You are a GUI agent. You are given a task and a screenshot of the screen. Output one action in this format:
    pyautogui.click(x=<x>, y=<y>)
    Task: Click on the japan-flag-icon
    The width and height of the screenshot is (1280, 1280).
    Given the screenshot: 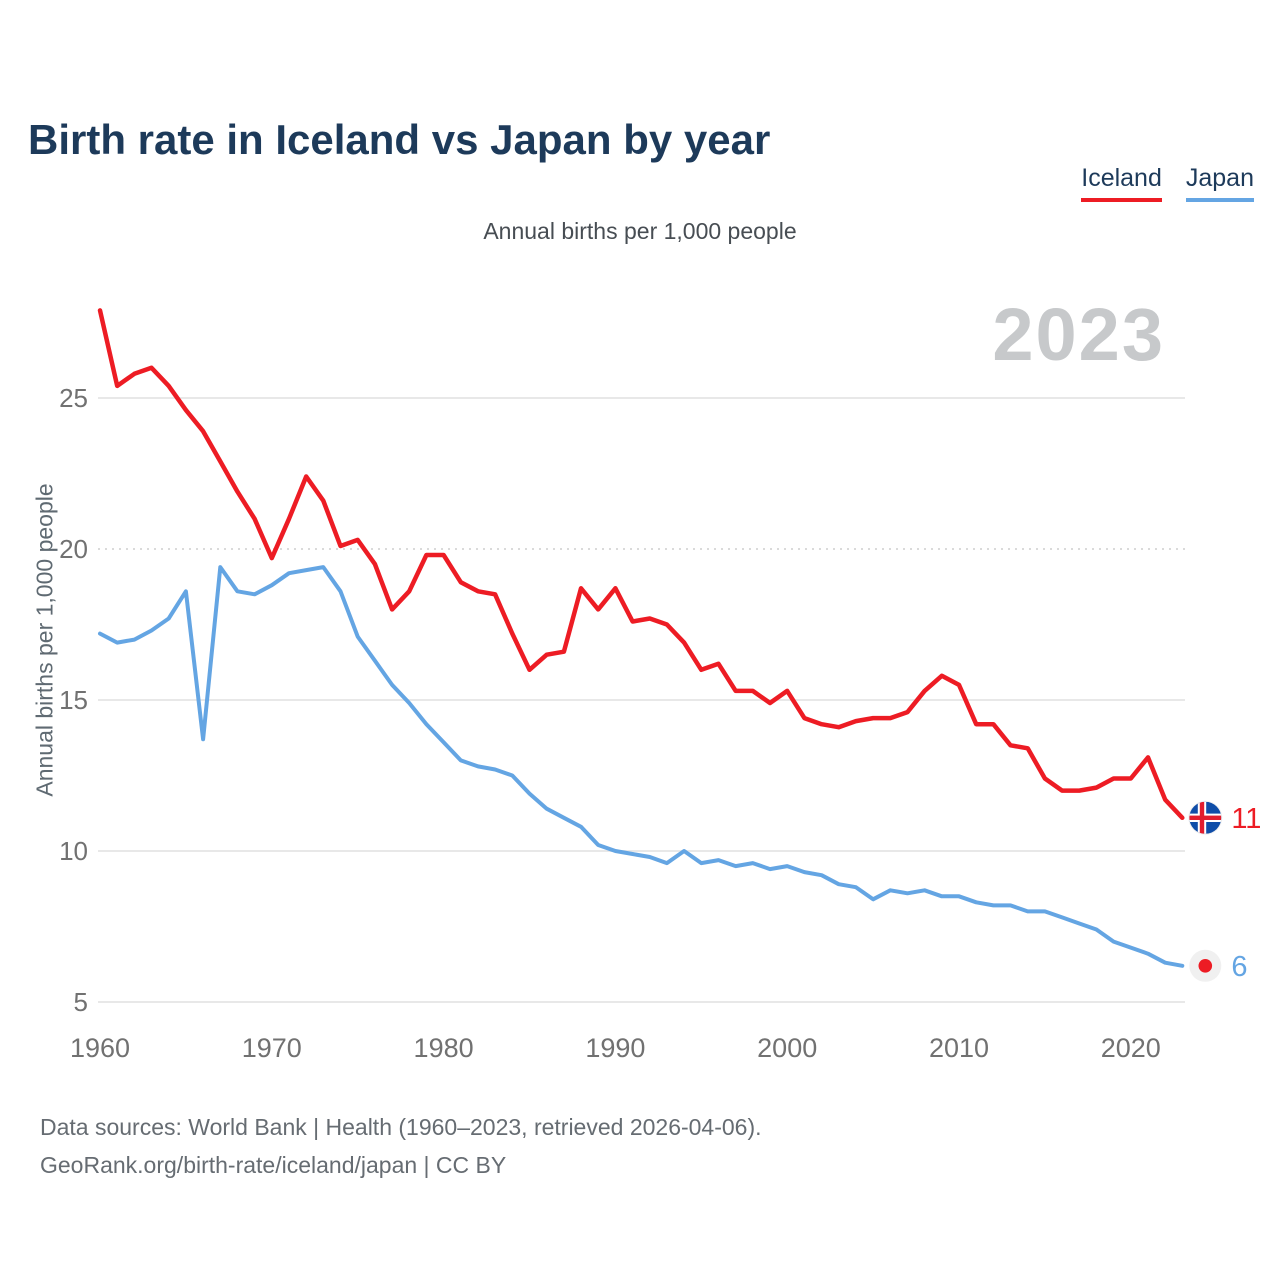 What is the action you would take?
    pyautogui.click(x=1205, y=965)
    